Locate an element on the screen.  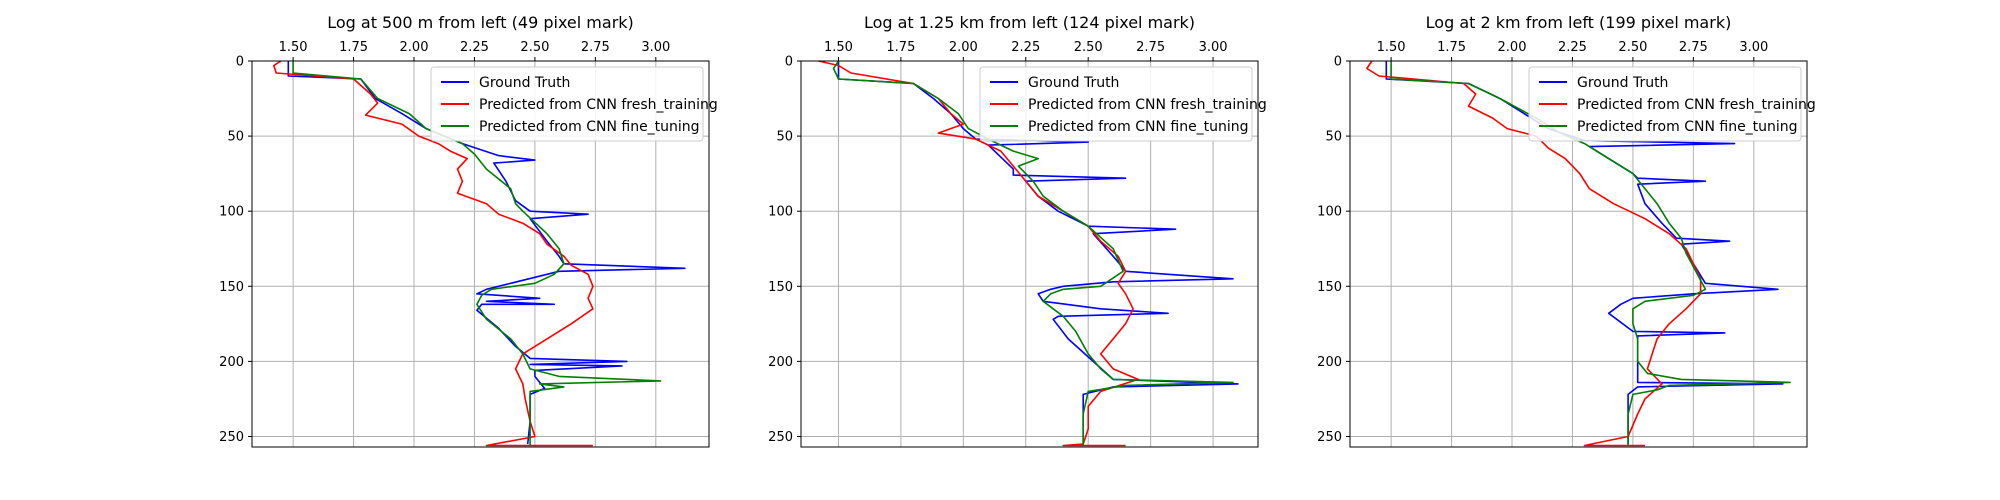
chart-title: Log at 2 km from left (199 pixel mark) is located at coordinates (1579, 22).